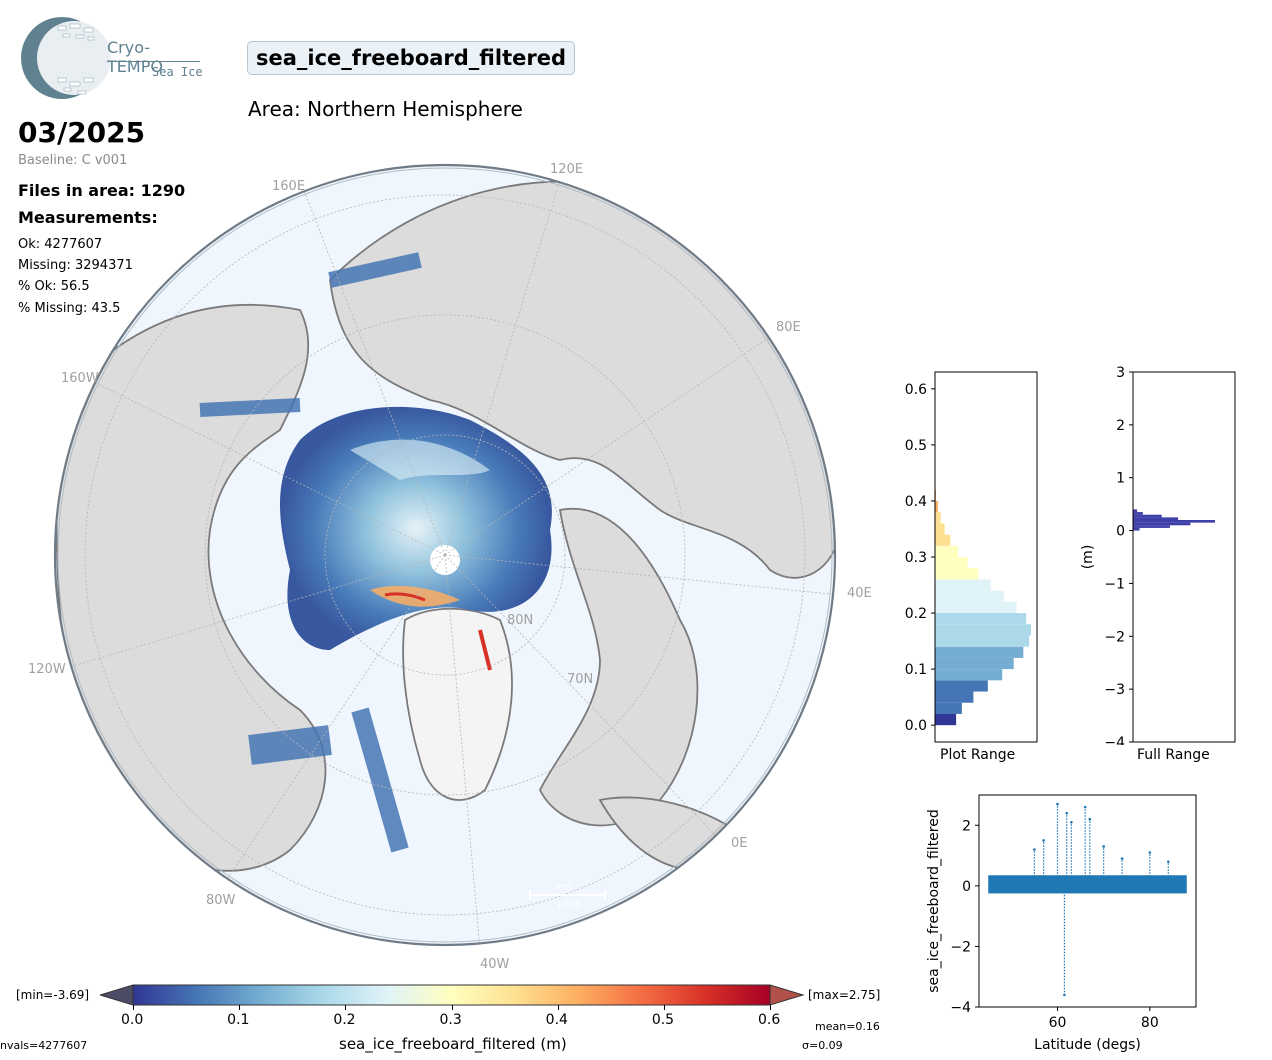 The image size is (1272, 1060). Describe the element at coordinates (66, 58) in the screenshot. I see `logo-crescent-icon` at that location.